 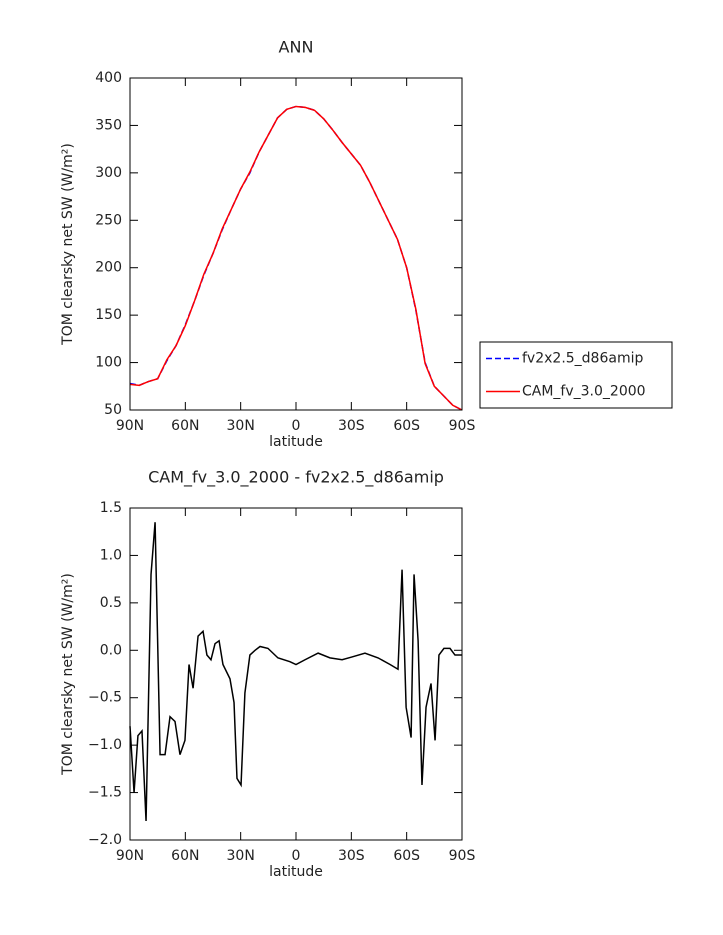 I want to click on legend-label: CAM_fv_3.0_2000, so click(x=584, y=392).